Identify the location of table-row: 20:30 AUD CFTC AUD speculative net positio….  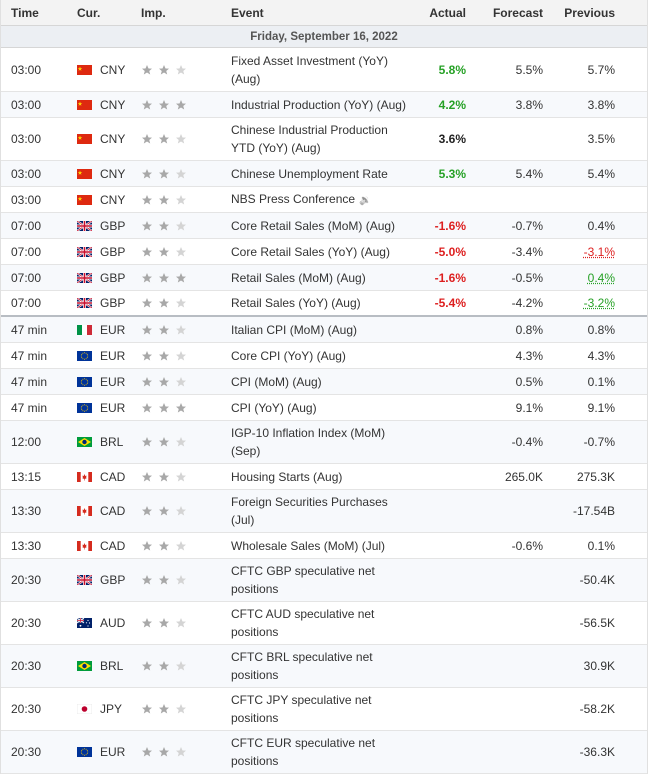
(324, 623).